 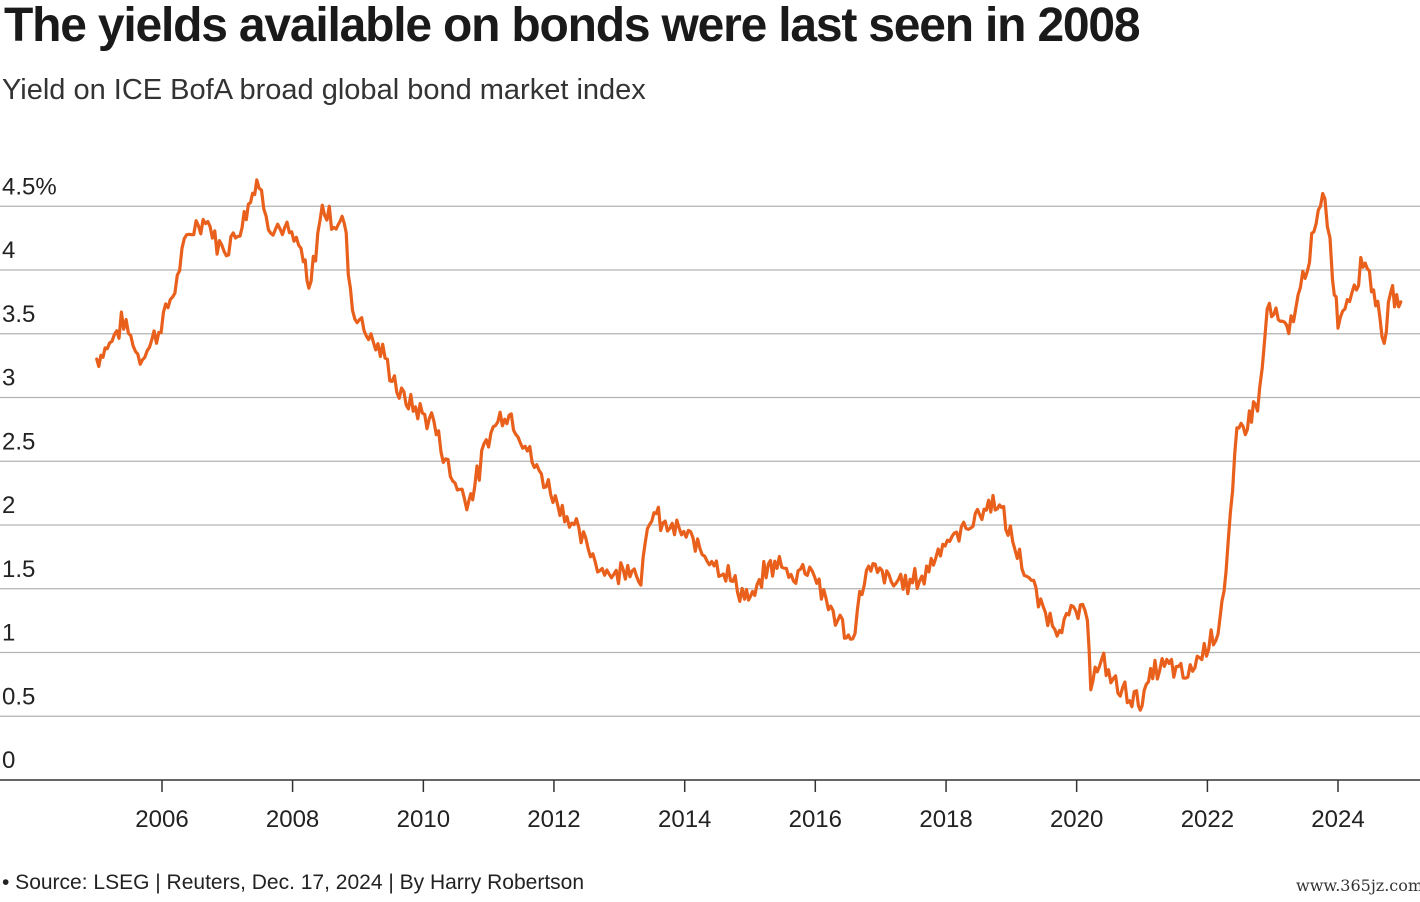 What do you see at coordinates (1337, 819) in the screenshot?
I see `x-tick-label: 2024` at bounding box center [1337, 819].